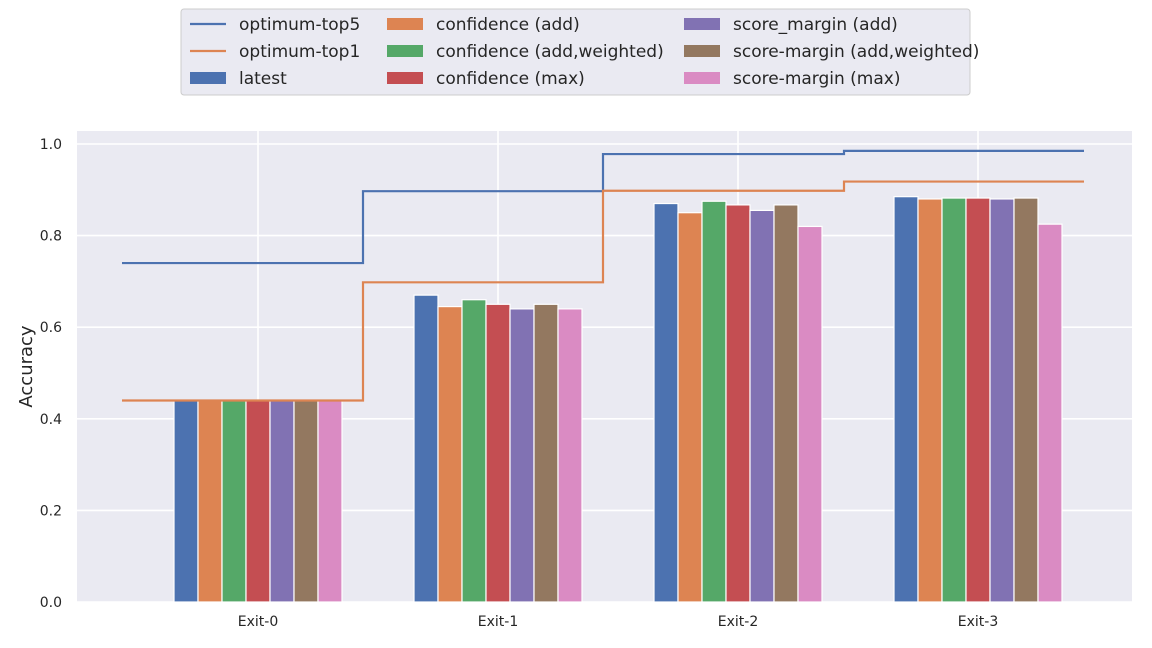  I want to click on bar-confidence-max--exit-2, so click(738, 403).